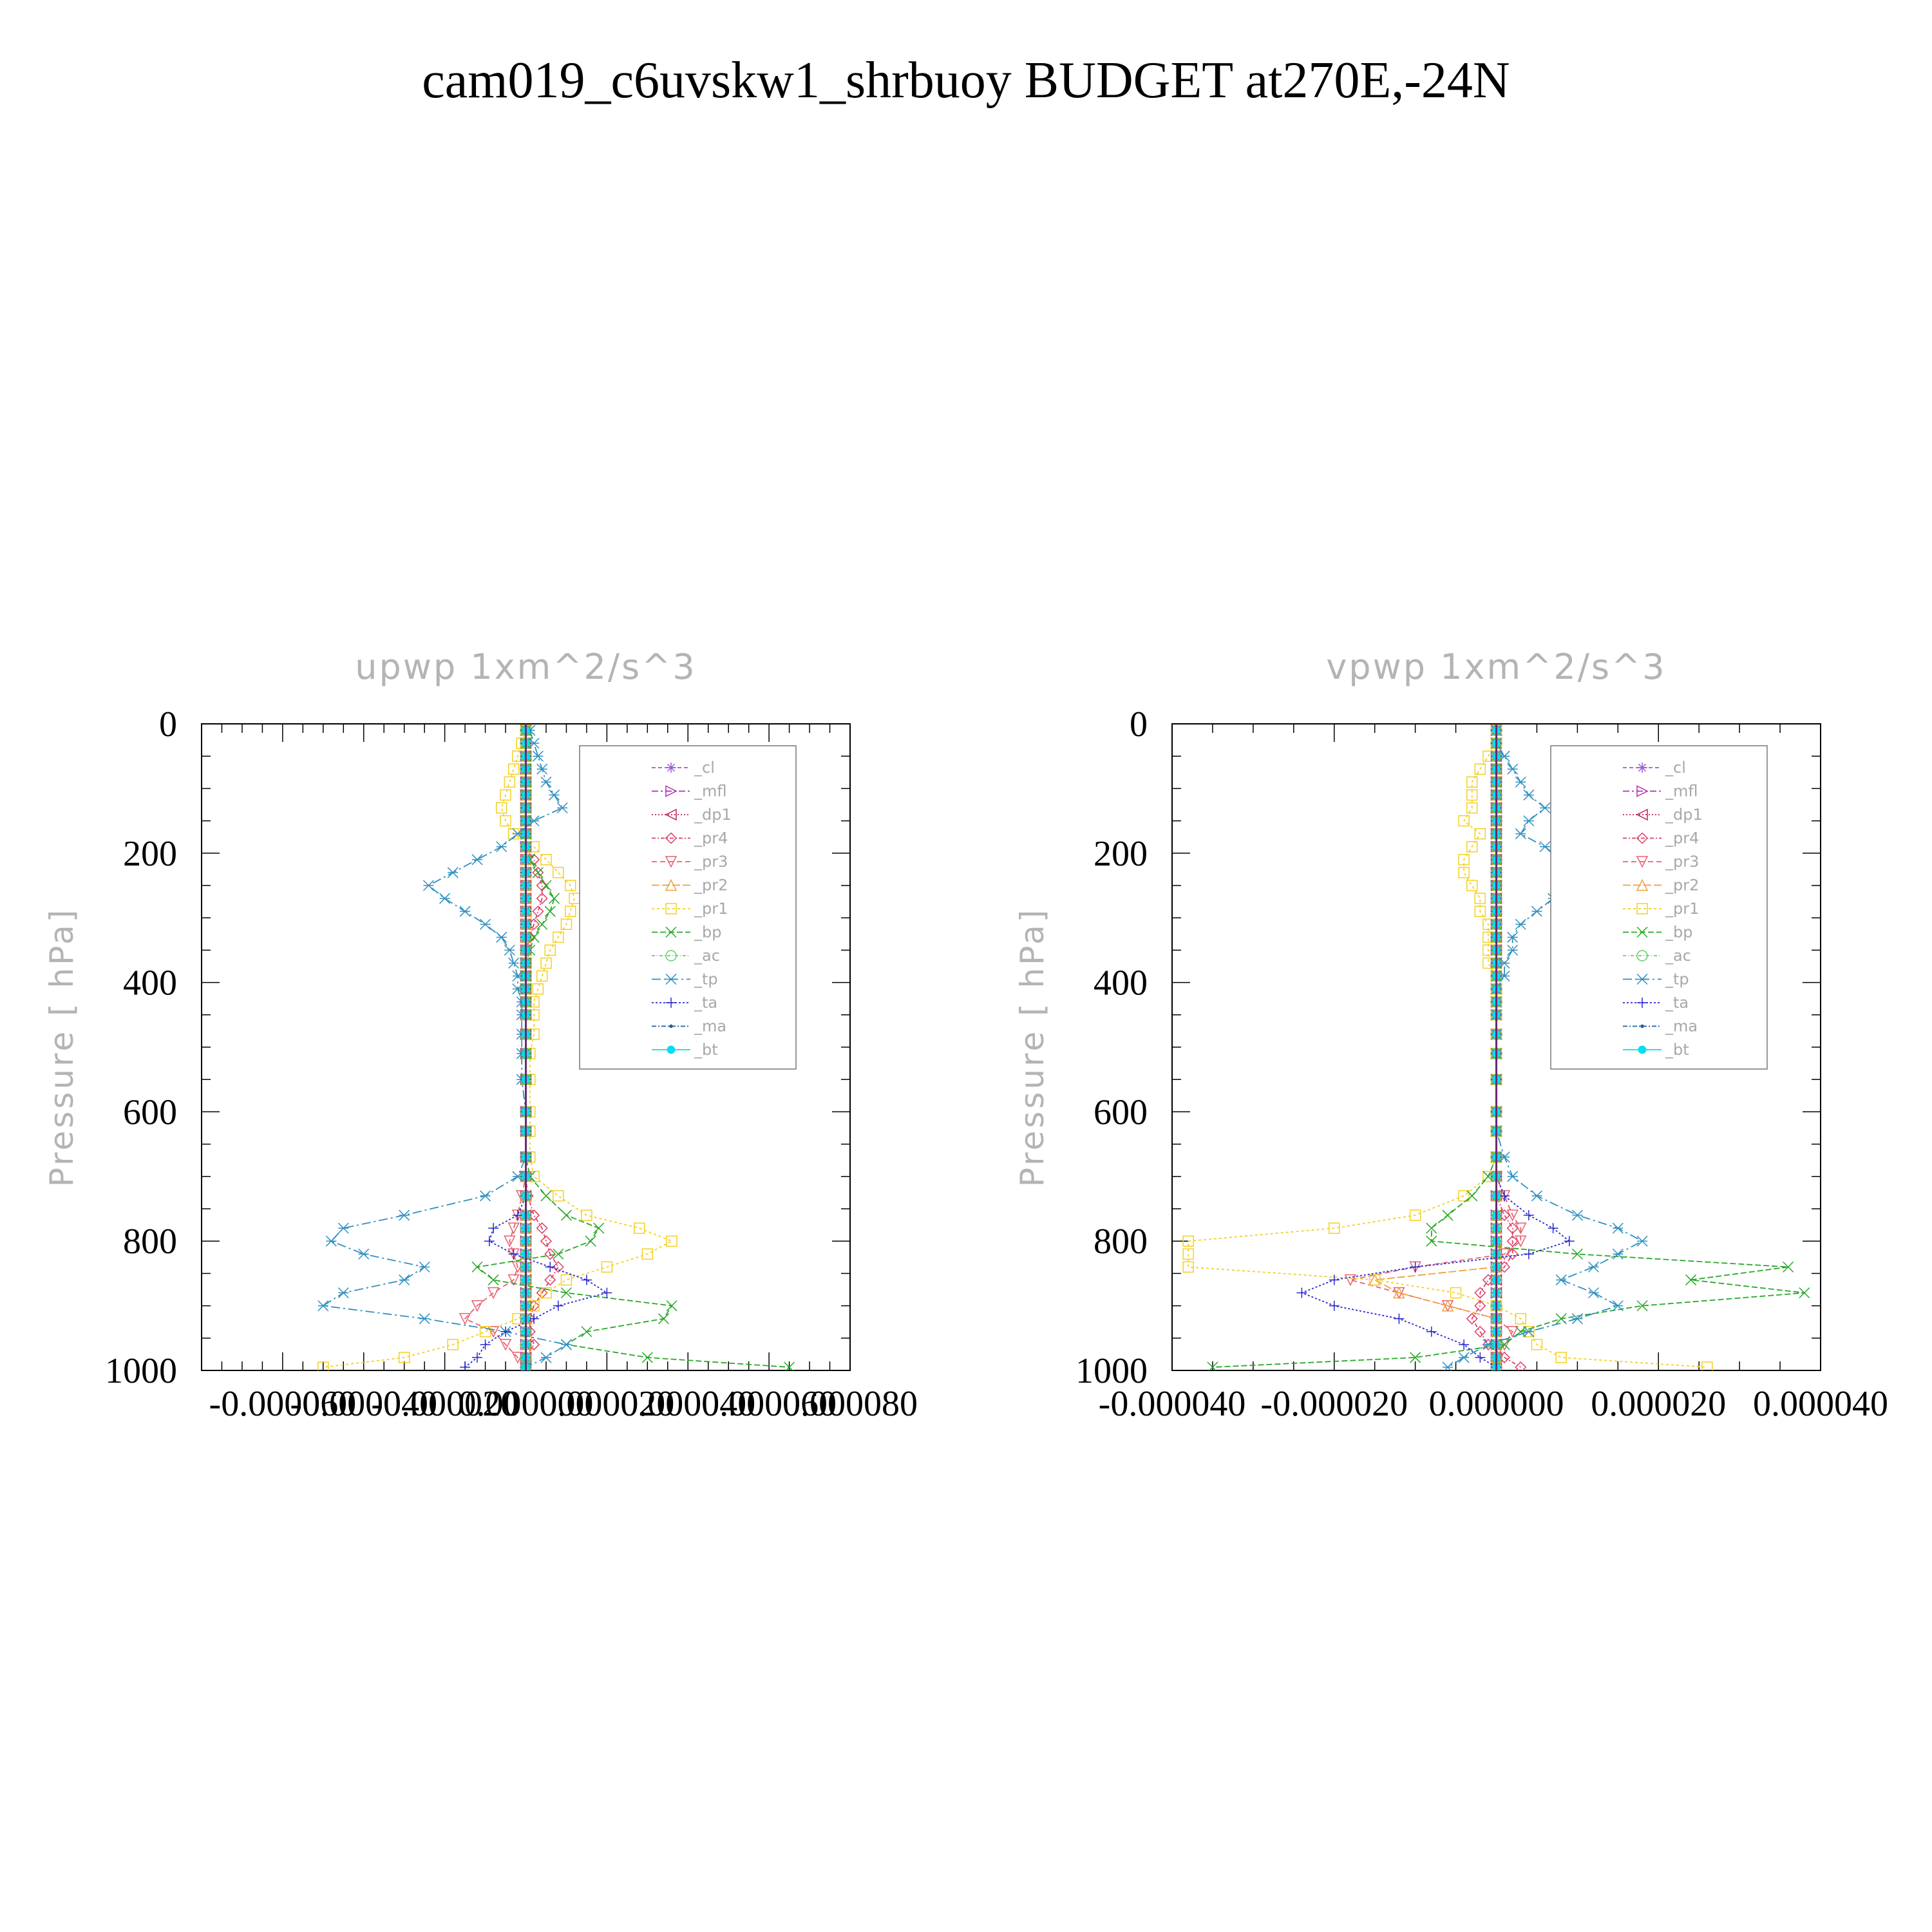 This screenshot has width=1932, height=1932. Describe the element at coordinates (769, 1404) in the screenshot. I see `x-tick-label: 0.000060` at that location.